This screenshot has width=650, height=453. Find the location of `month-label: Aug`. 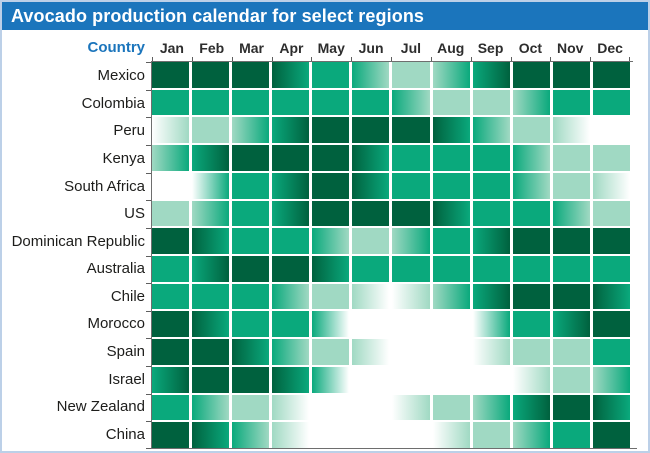

month-label: Aug is located at coordinates (451, 48).